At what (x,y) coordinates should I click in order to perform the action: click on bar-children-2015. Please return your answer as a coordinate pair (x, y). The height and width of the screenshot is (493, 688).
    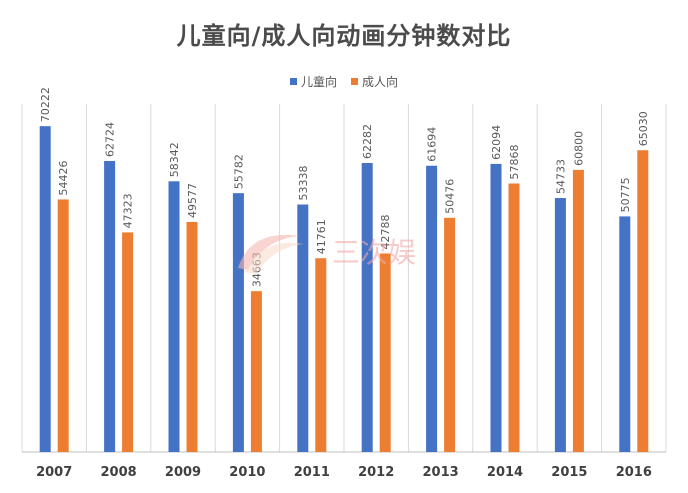
    Looking at the image, I should click on (560, 325).